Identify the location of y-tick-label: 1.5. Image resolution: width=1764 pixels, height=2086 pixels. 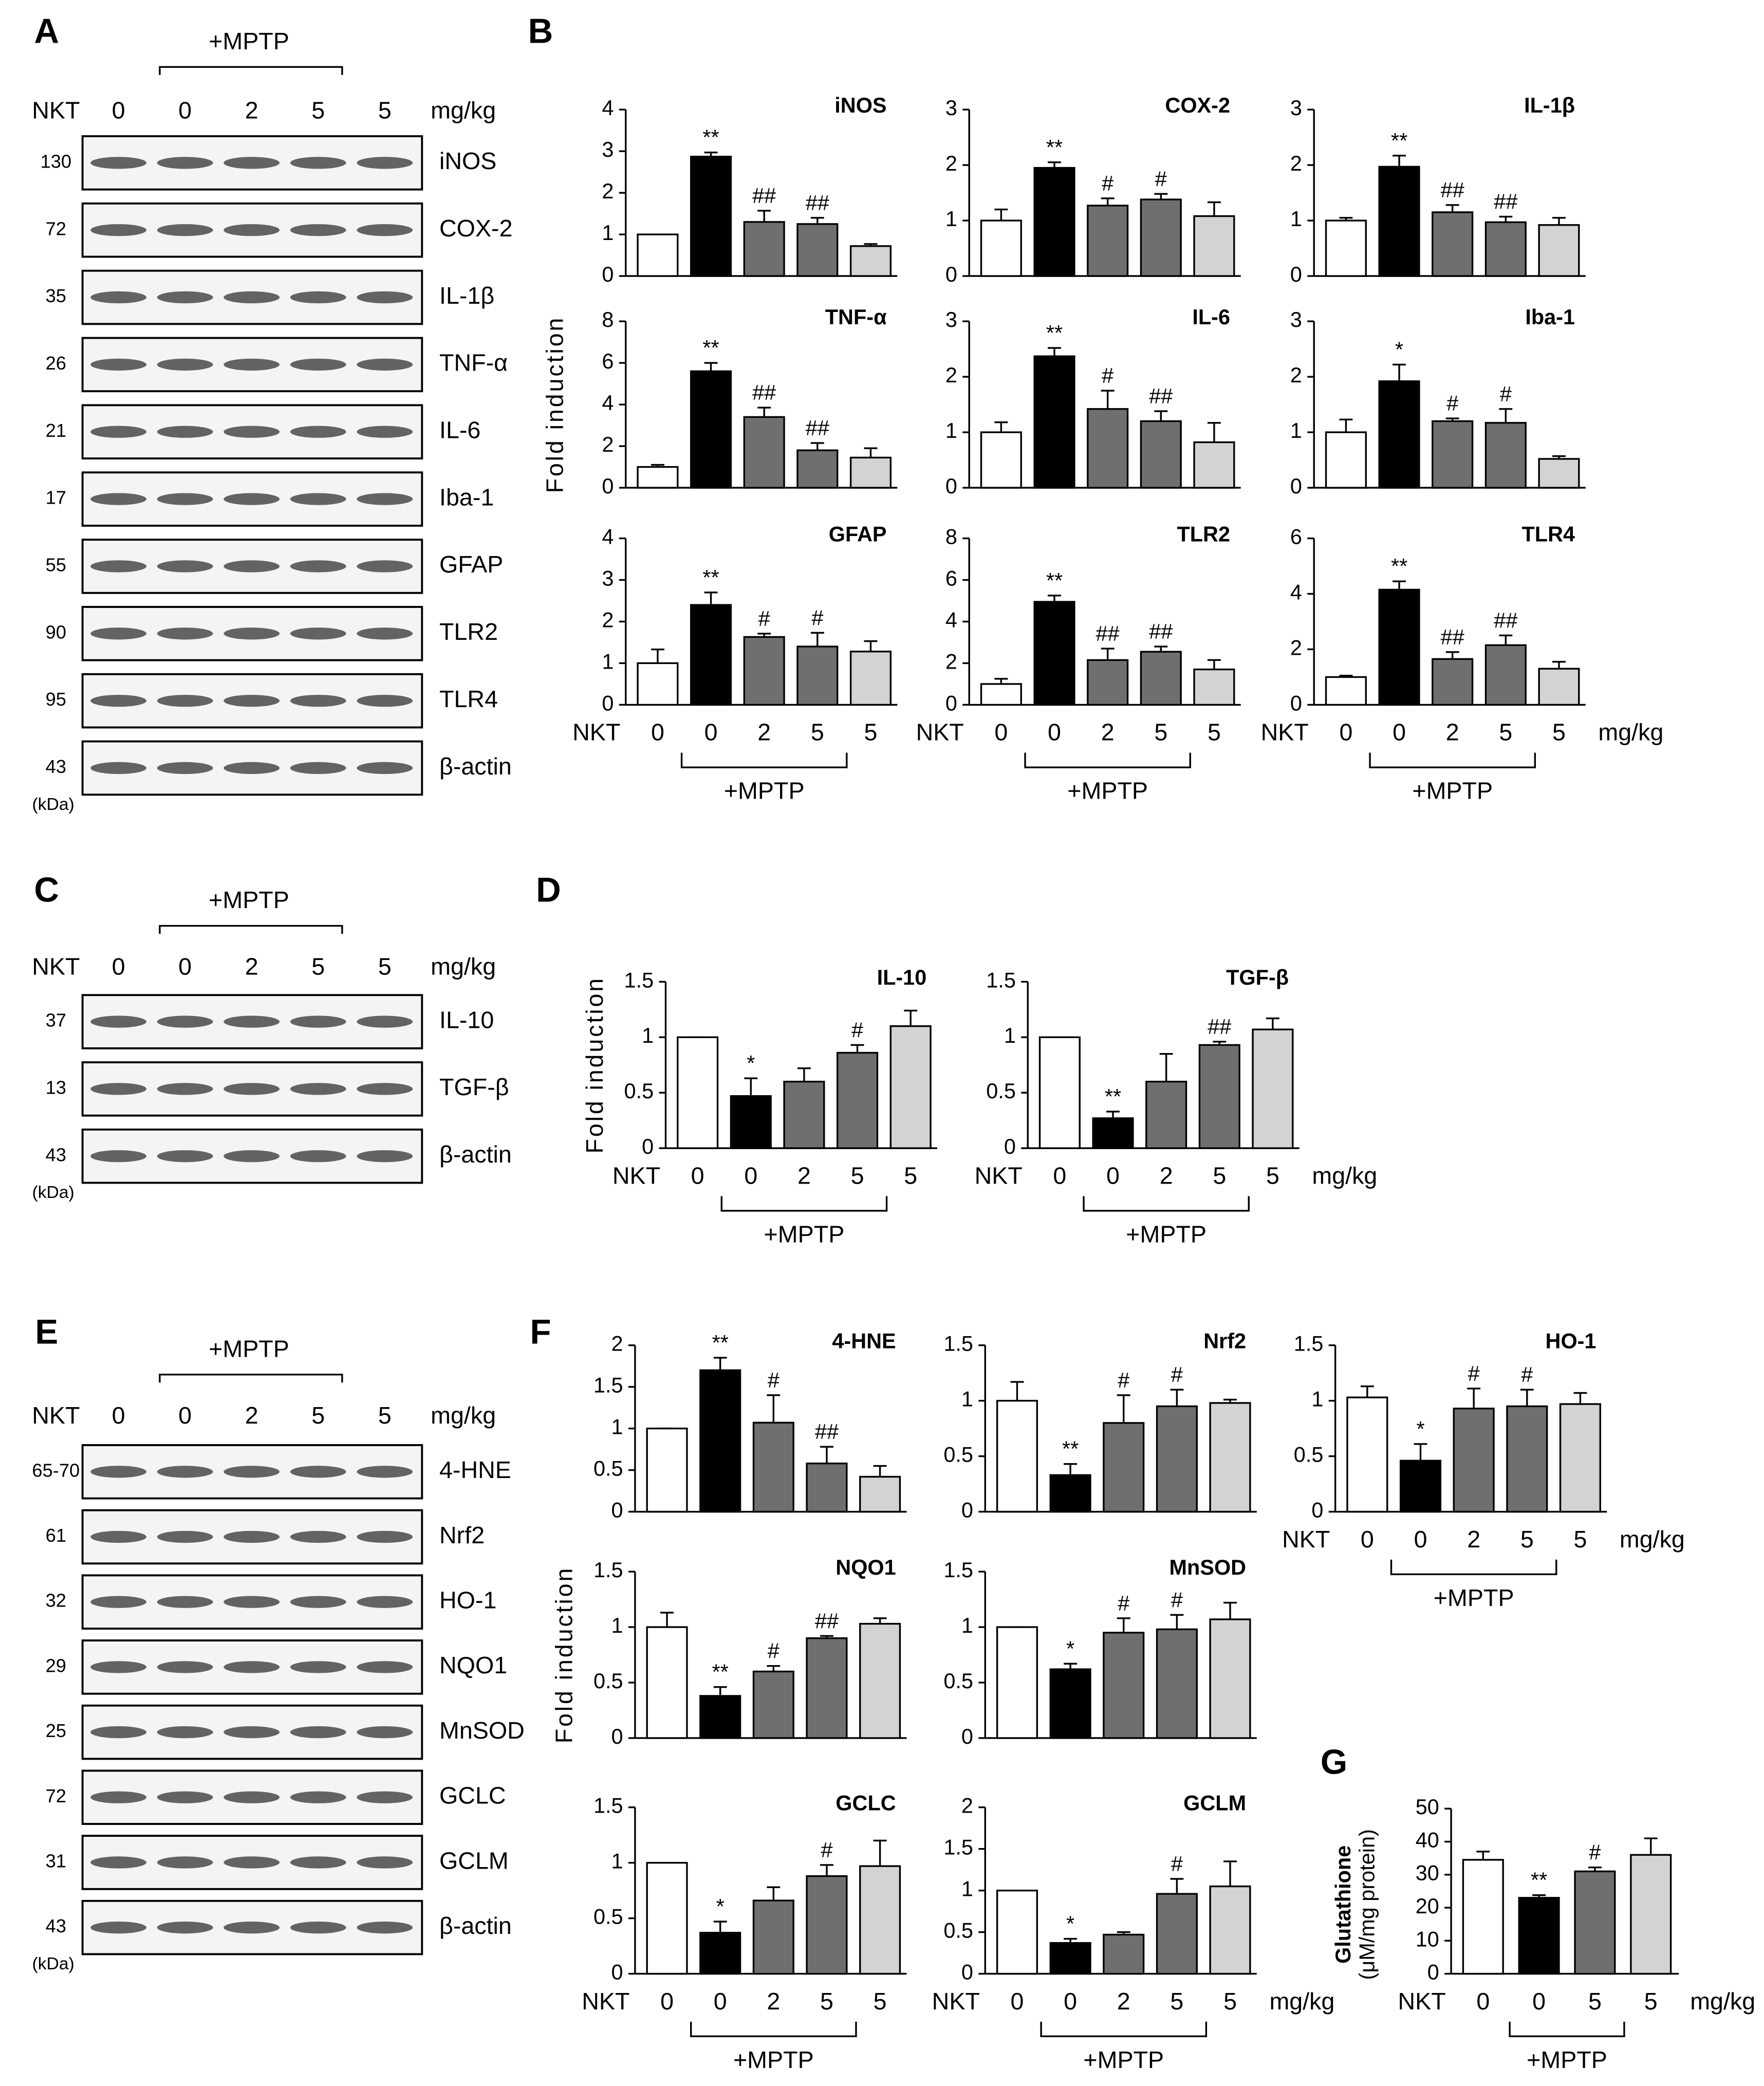
(958, 1847).